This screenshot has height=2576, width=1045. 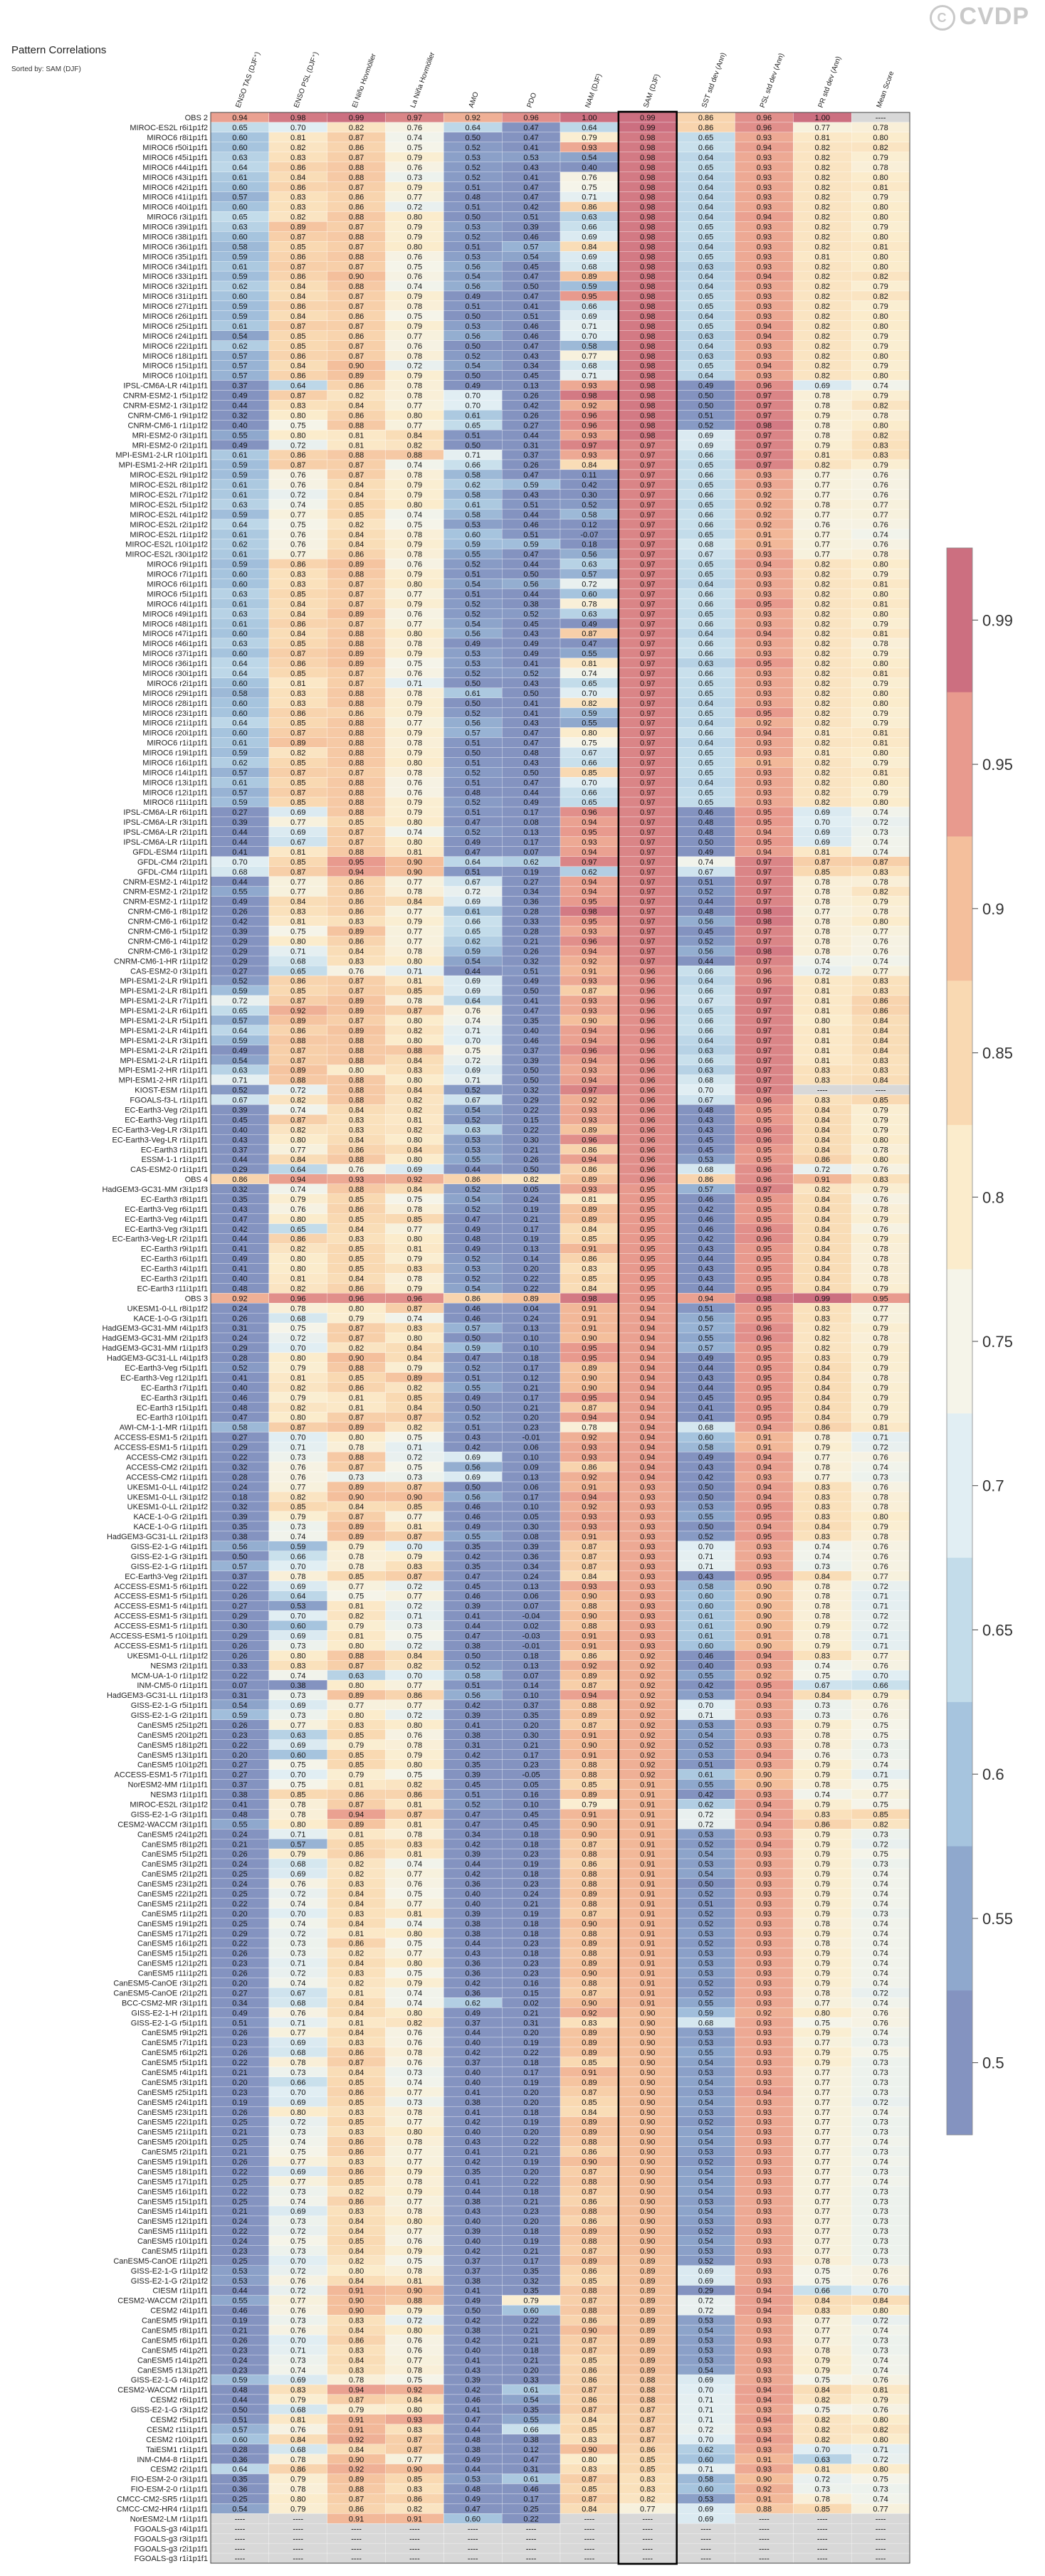 I want to click on cell-value: 0.52, so click(x=473, y=674).